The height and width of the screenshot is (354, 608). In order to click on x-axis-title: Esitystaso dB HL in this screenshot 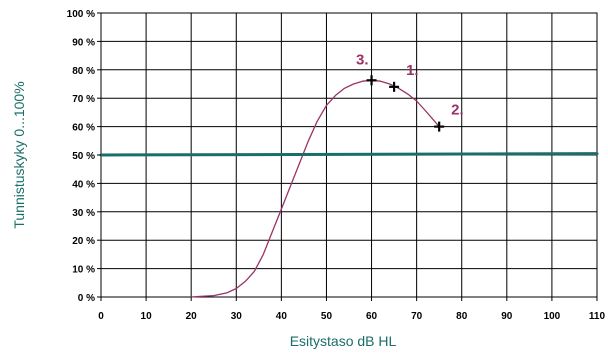, I will do `click(343, 341)`.